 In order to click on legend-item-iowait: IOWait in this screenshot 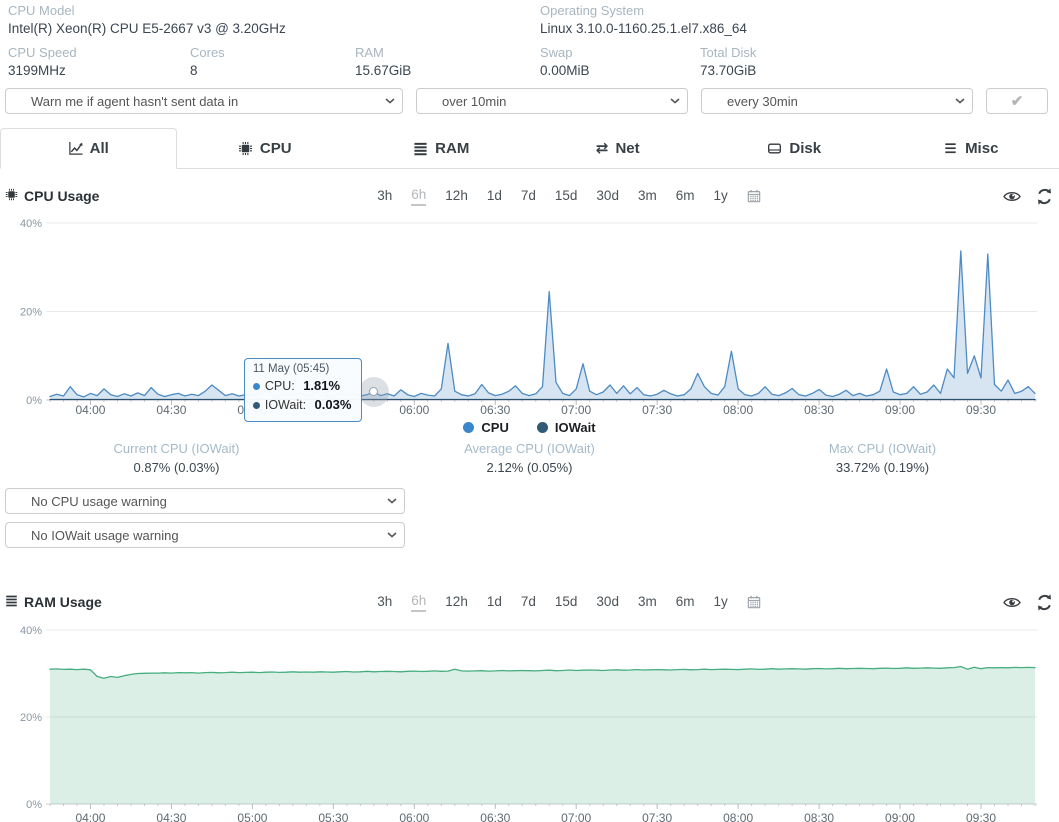, I will do `click(566, 427)`.